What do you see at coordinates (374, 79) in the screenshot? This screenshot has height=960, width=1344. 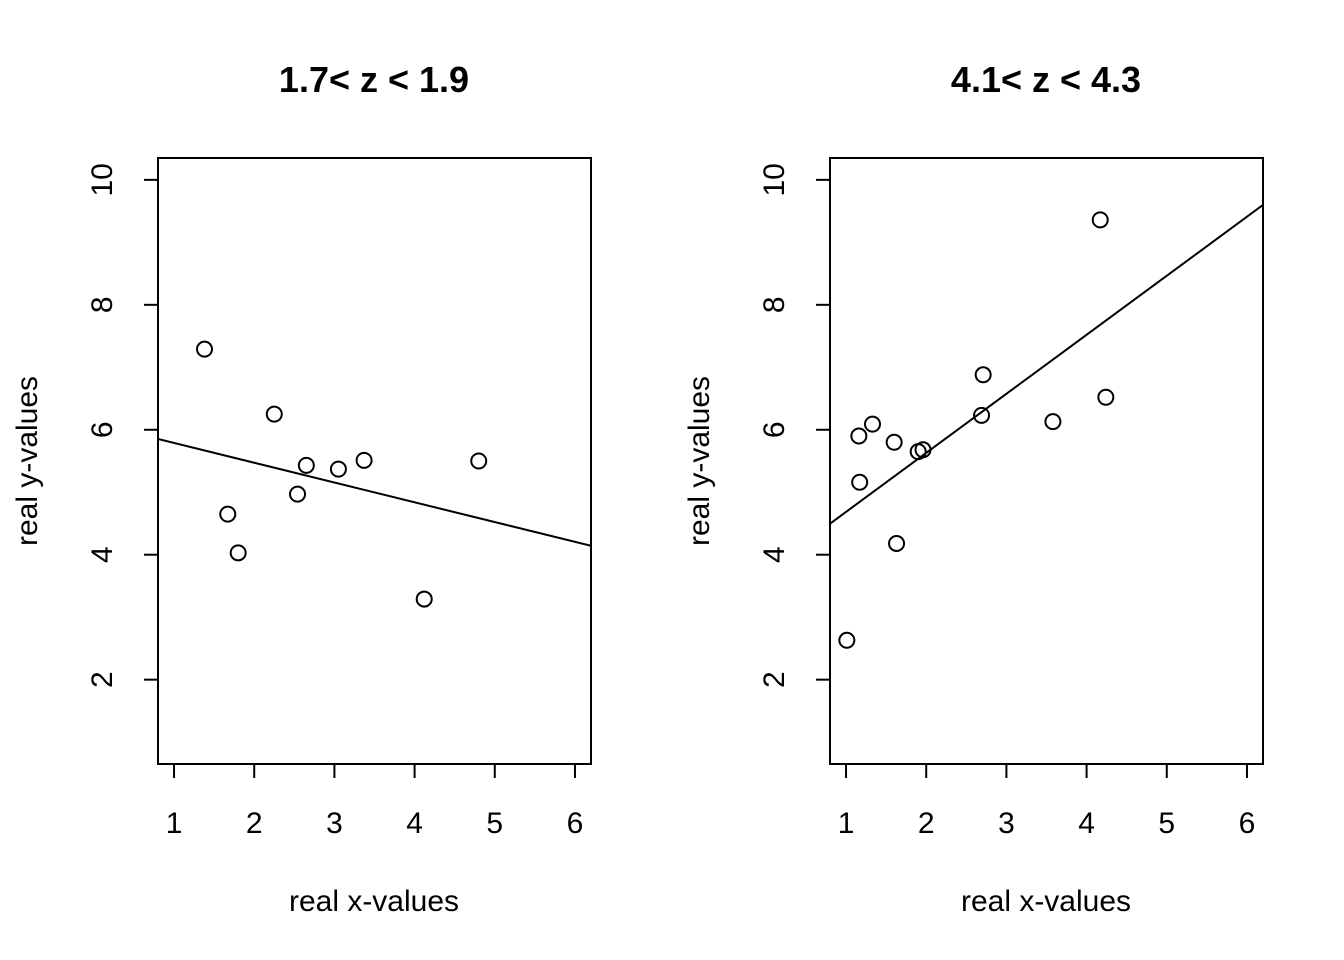 I see `chart-title: 1.7< z < 1.9` at bounding box center [374, 79].